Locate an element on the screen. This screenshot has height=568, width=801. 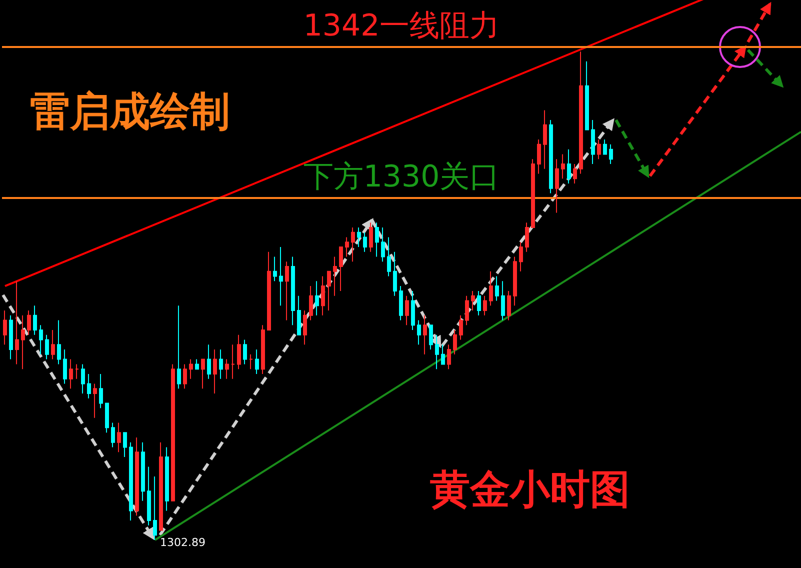
text: 黄金小时图 is located at coordinates (530, 490).